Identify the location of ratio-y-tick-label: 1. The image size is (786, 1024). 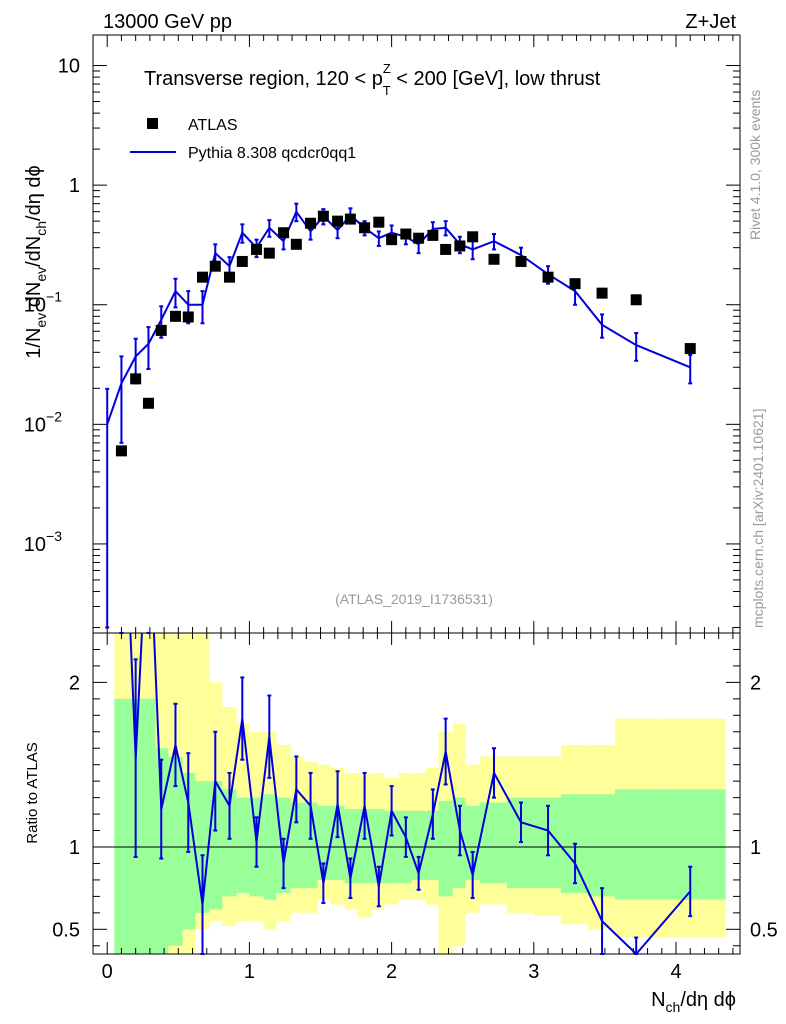
(74, 848).